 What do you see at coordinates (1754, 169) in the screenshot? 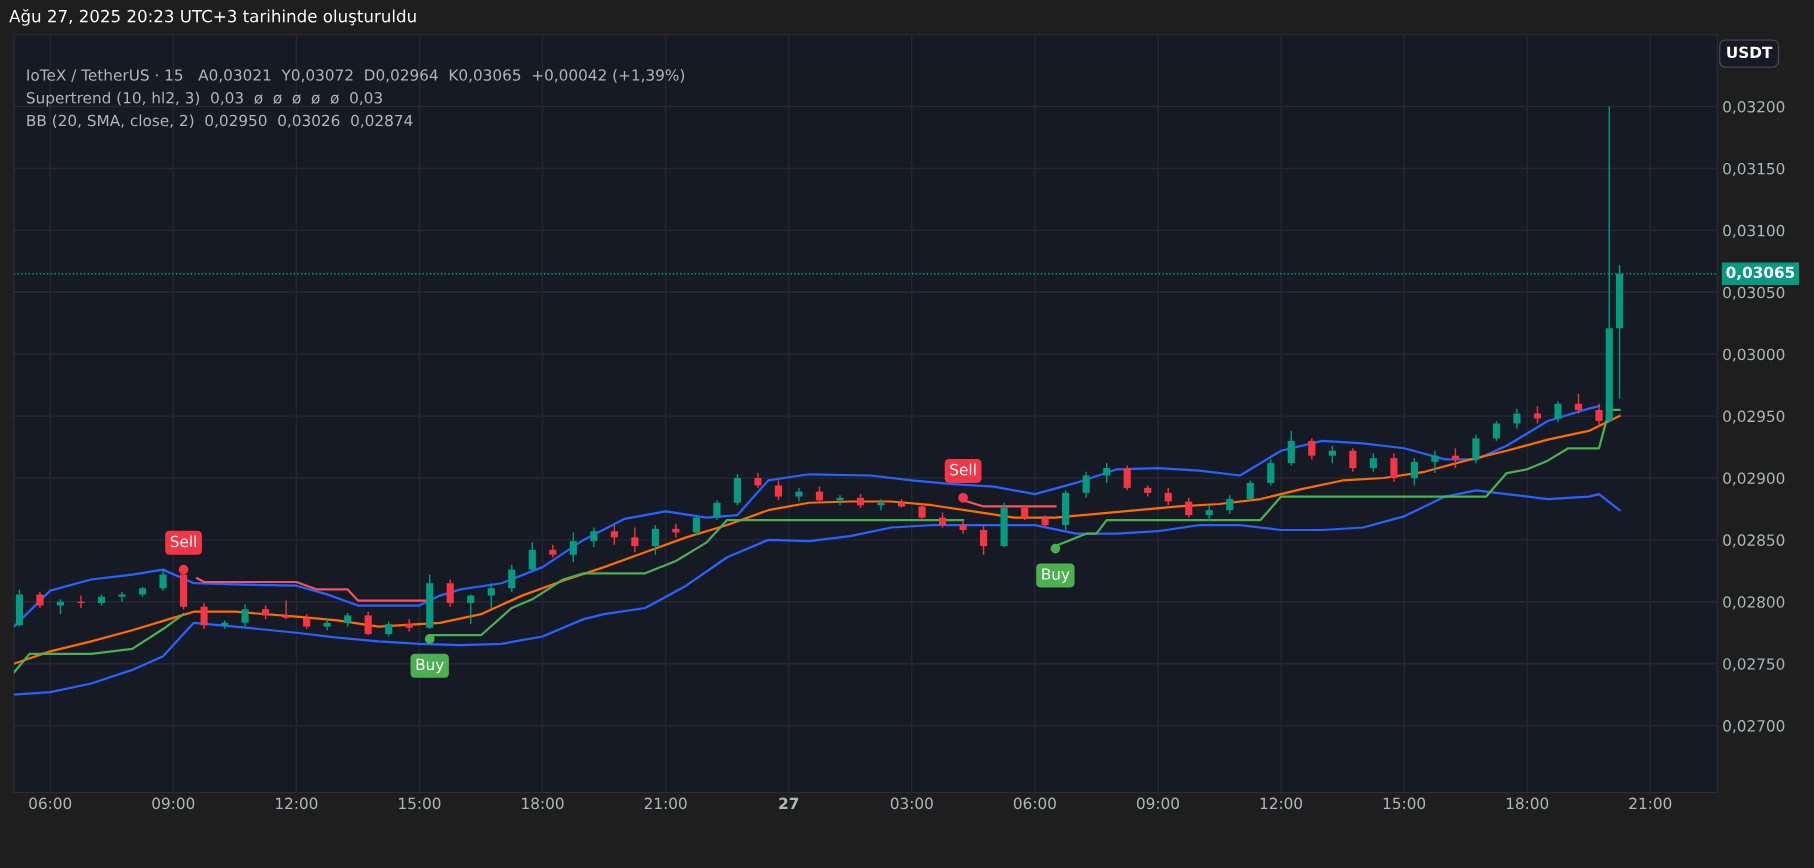
I see `y-tick-label: 0,03150` at bounding box center [1754, 169].